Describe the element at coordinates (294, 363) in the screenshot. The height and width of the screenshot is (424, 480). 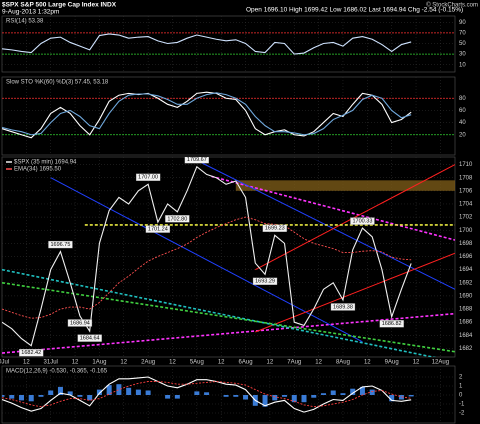
I see `x-tick-label: 7Aug` at that location.